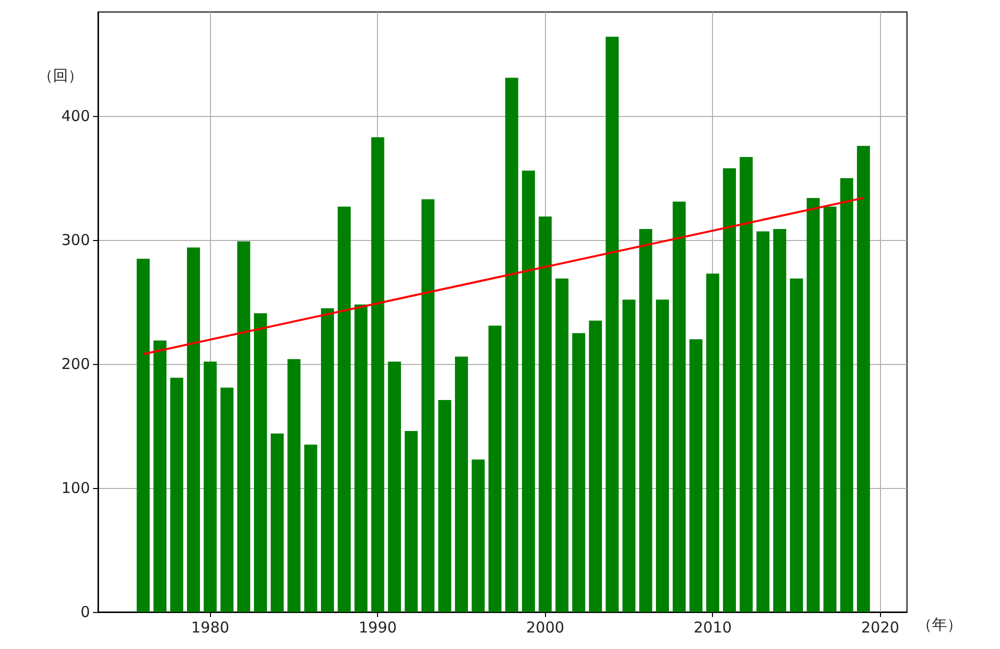  Describe the element at coordinates (377, 627) in the screenshot. I see `x-tick-label: 1990` at that location.